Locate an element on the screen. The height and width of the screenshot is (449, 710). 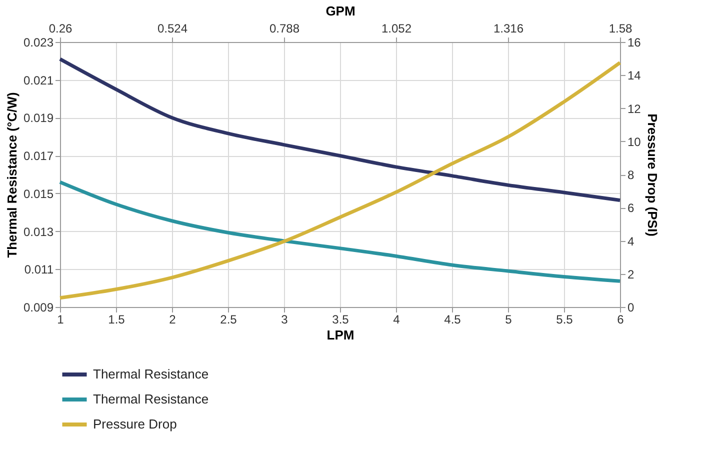
x-tick-label: 4.5 is located at coordinates (453, 319).